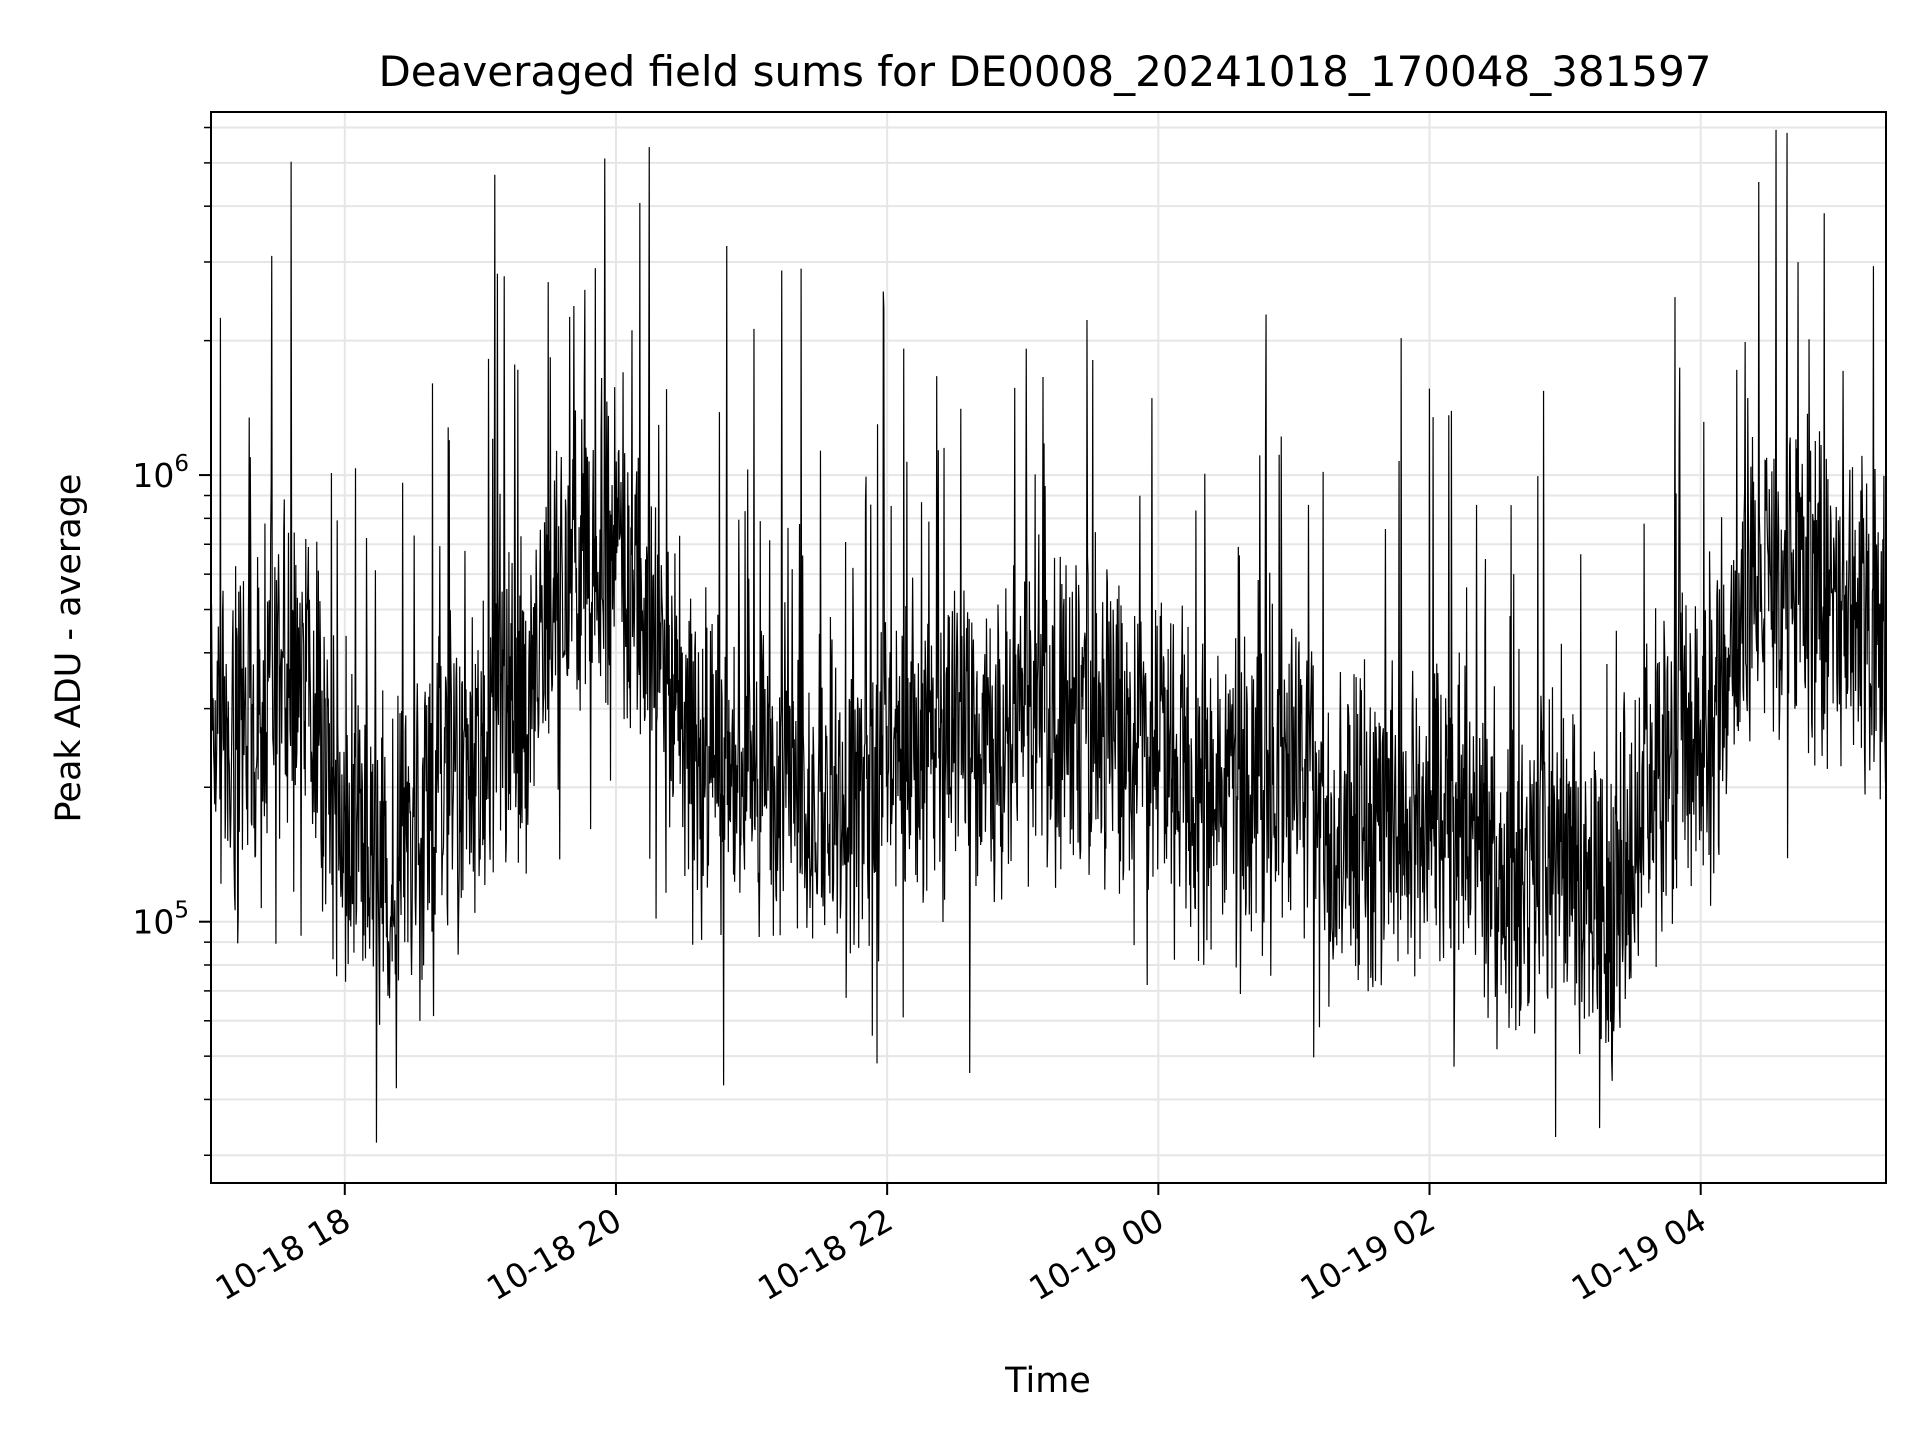  Describe the element at coordinates (171, 641) in the screenshot. I see `y-axis: 10⁵ 10⁶` at that location.